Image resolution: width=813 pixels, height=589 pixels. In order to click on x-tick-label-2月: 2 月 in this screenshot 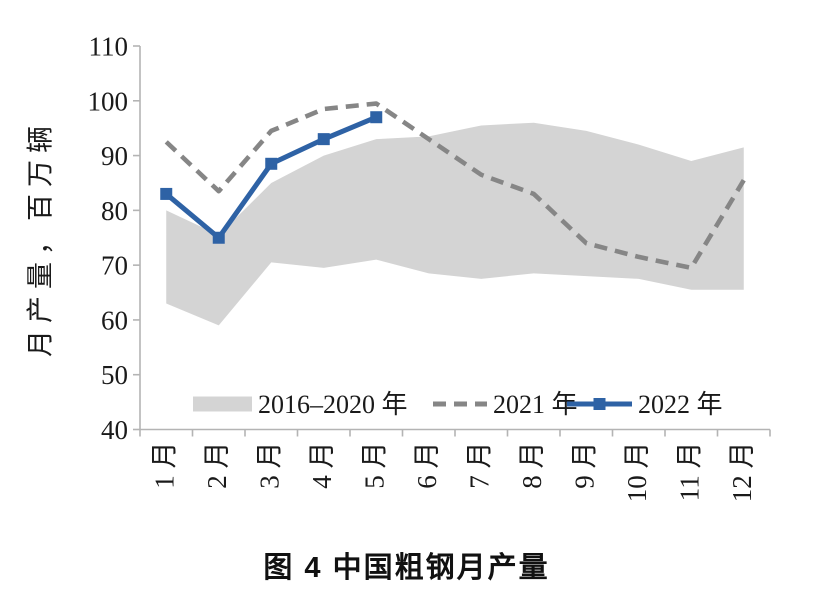, I will do `click(217, 465)`.